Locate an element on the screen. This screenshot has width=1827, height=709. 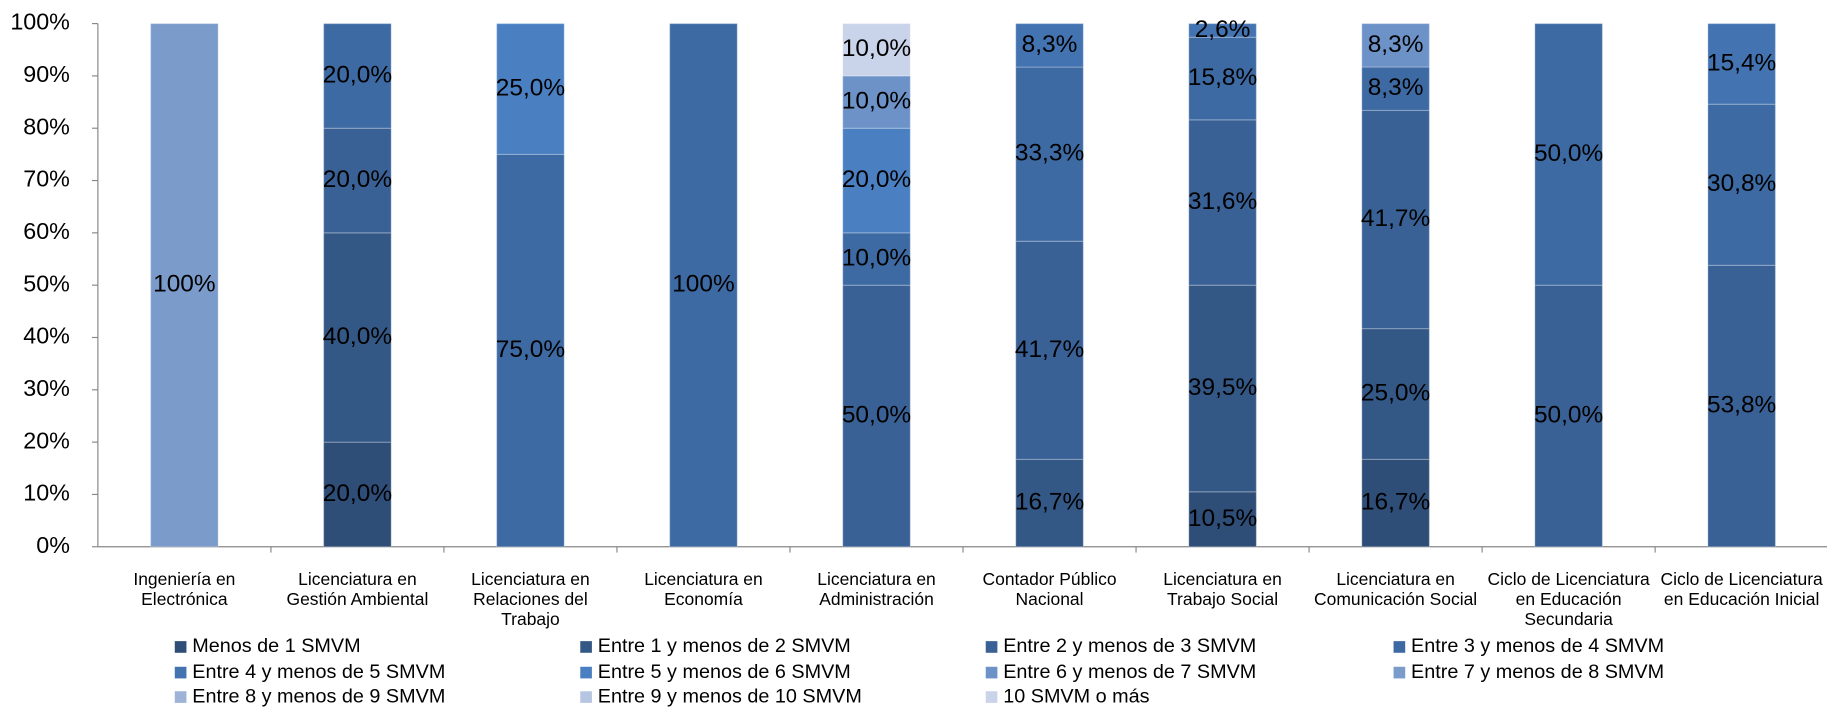
y-tick-label: 100% is located at coordinates (40, 22).